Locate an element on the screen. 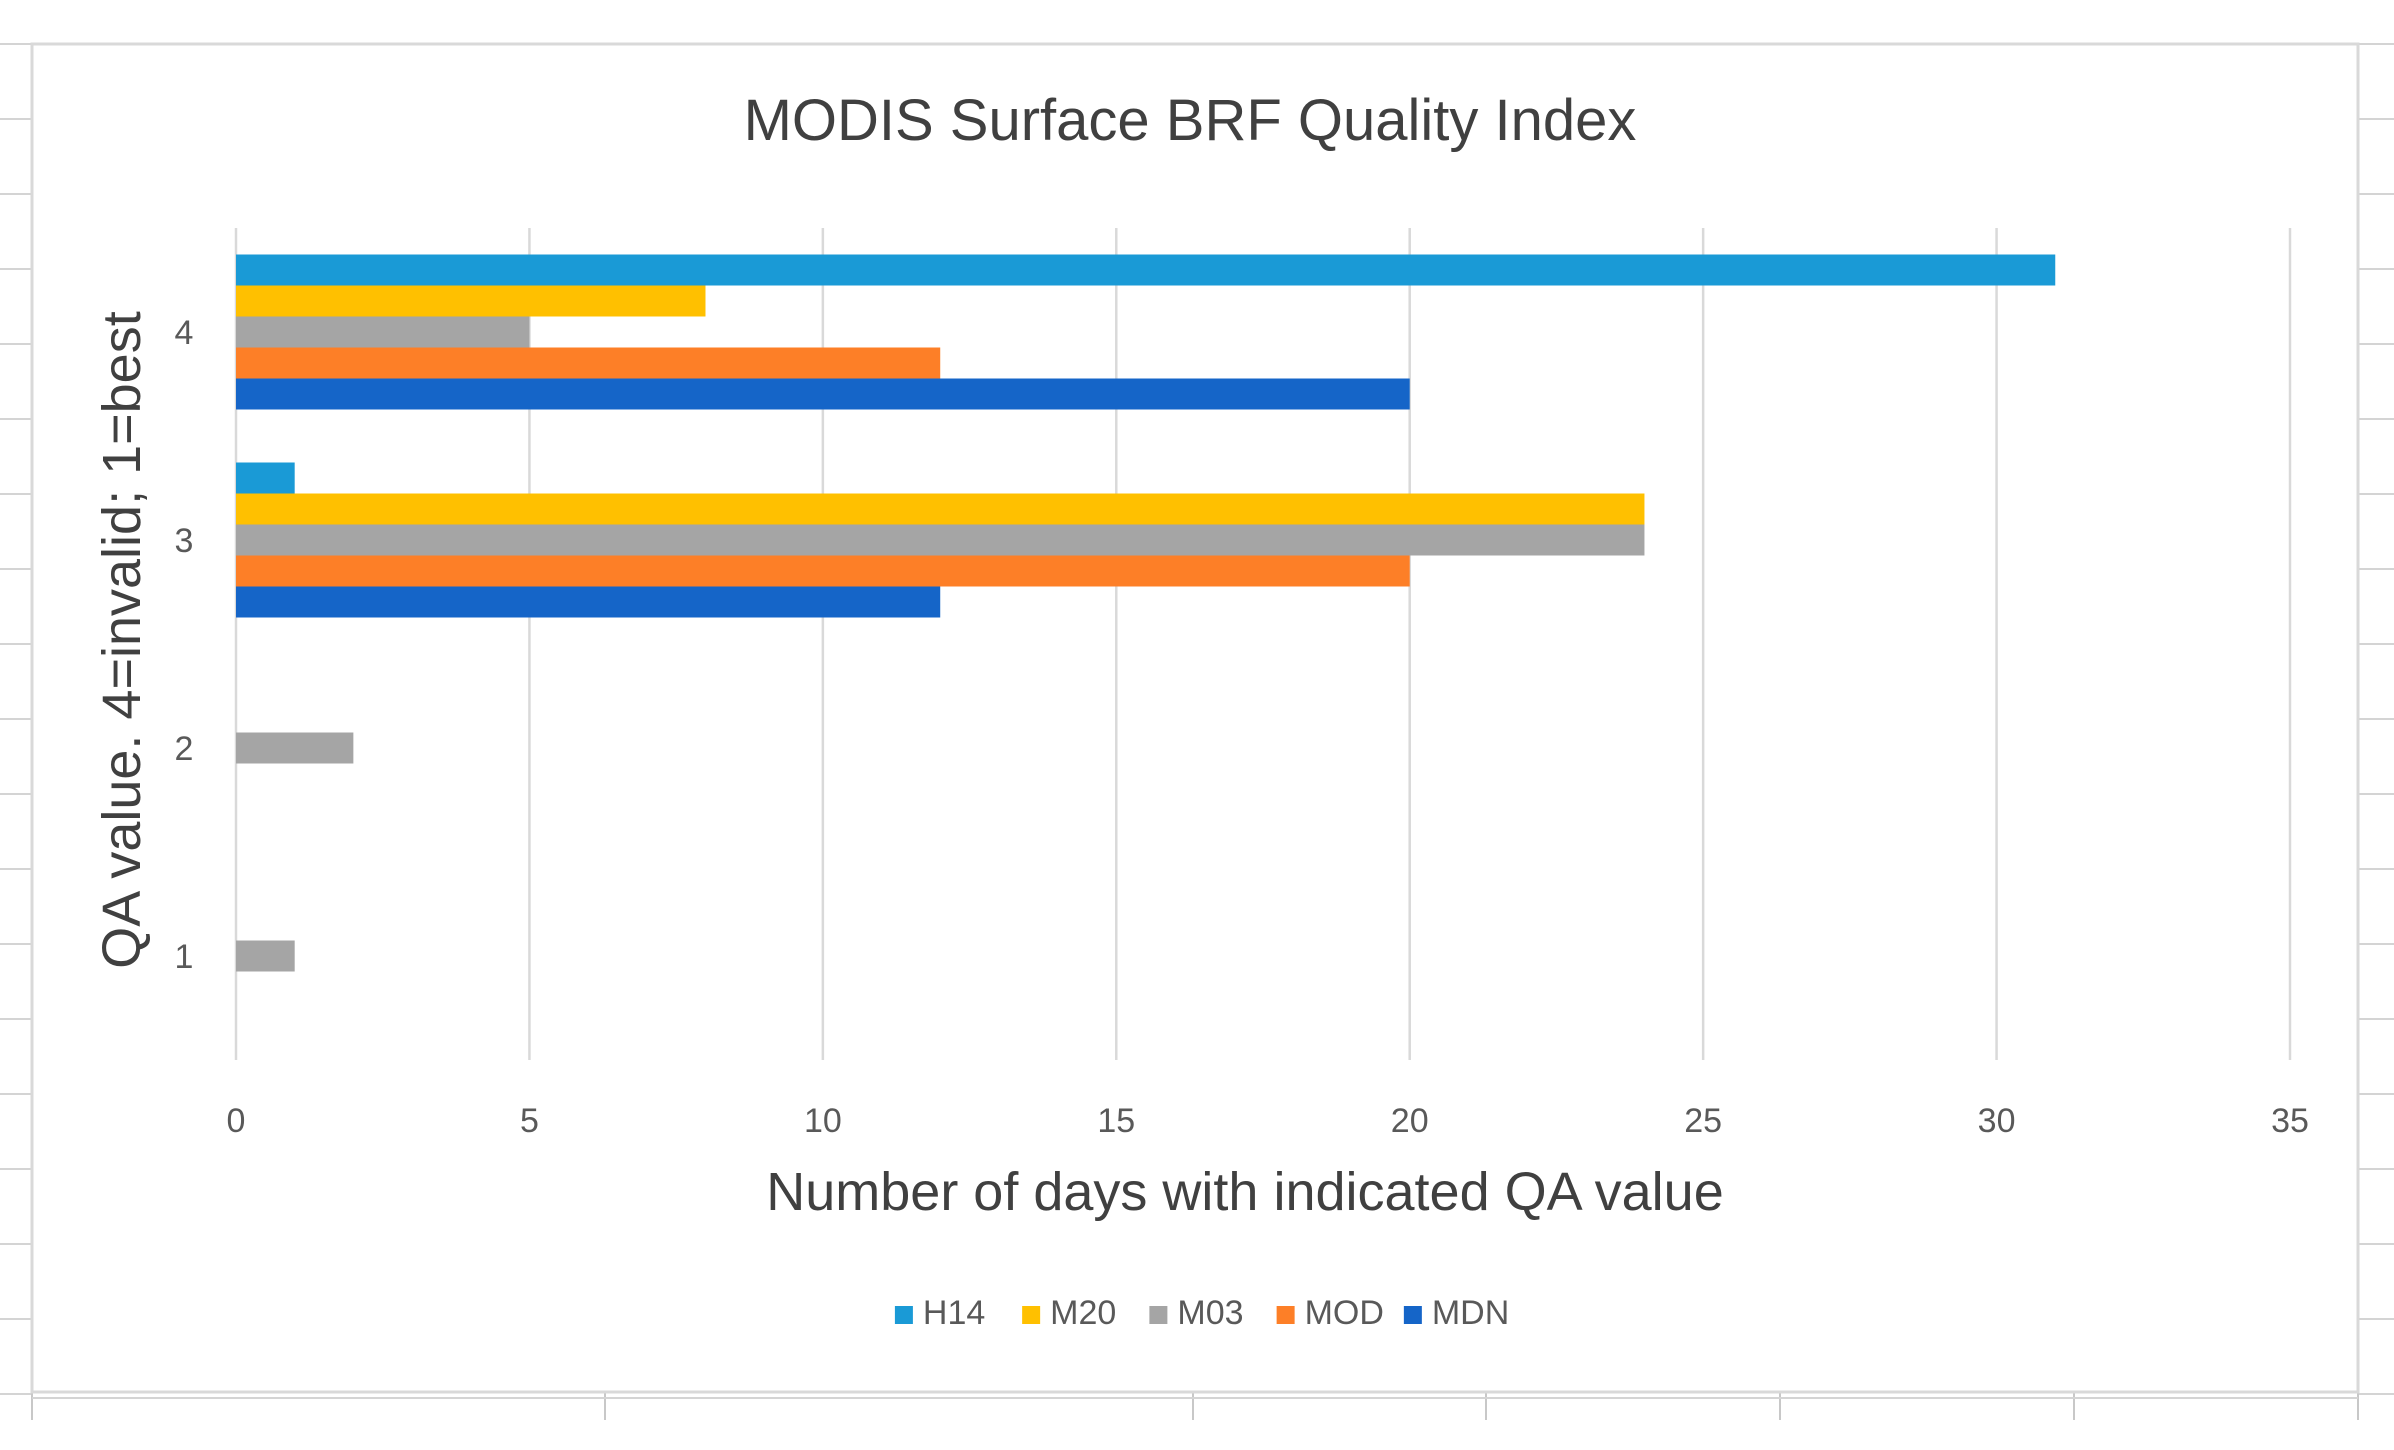  y-tick-label: 2 is located at coordinates (184, 749).